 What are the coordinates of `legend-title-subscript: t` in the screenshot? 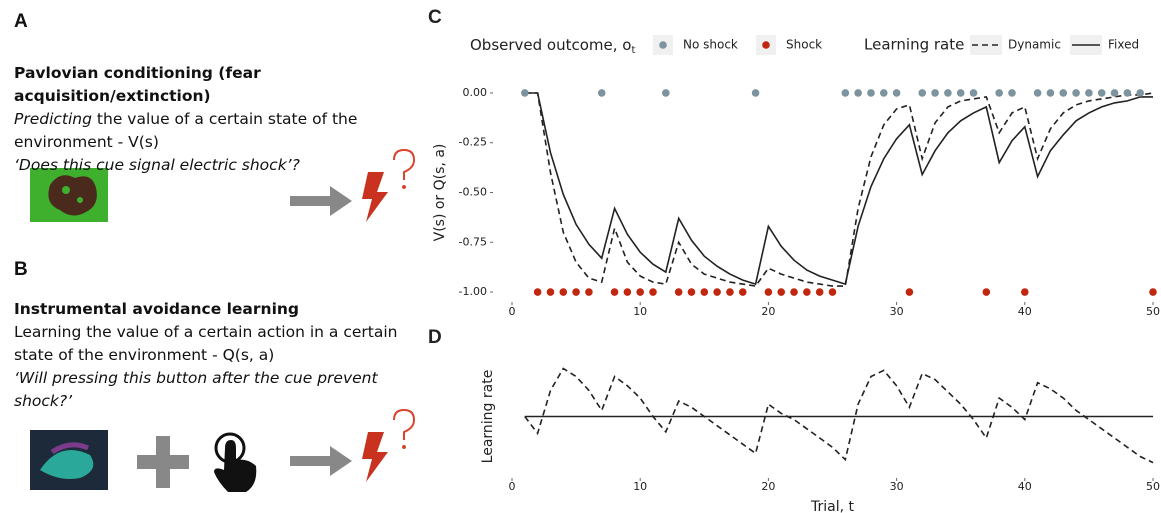 It's located at (633, 50).